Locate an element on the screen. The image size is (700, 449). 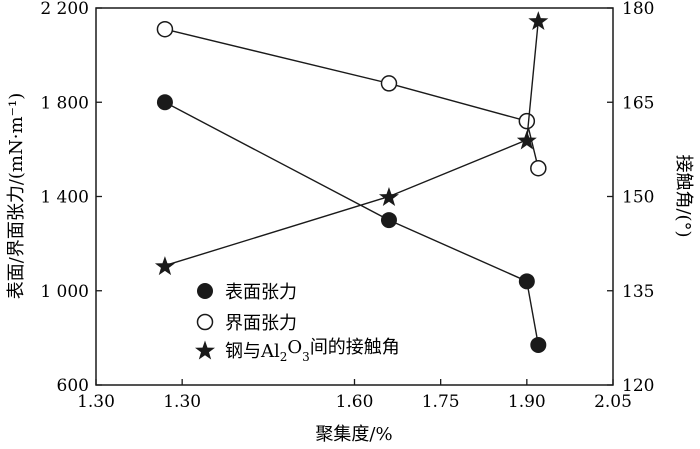
x-tick-label: 1.75 is located at coordinates (441, 402).